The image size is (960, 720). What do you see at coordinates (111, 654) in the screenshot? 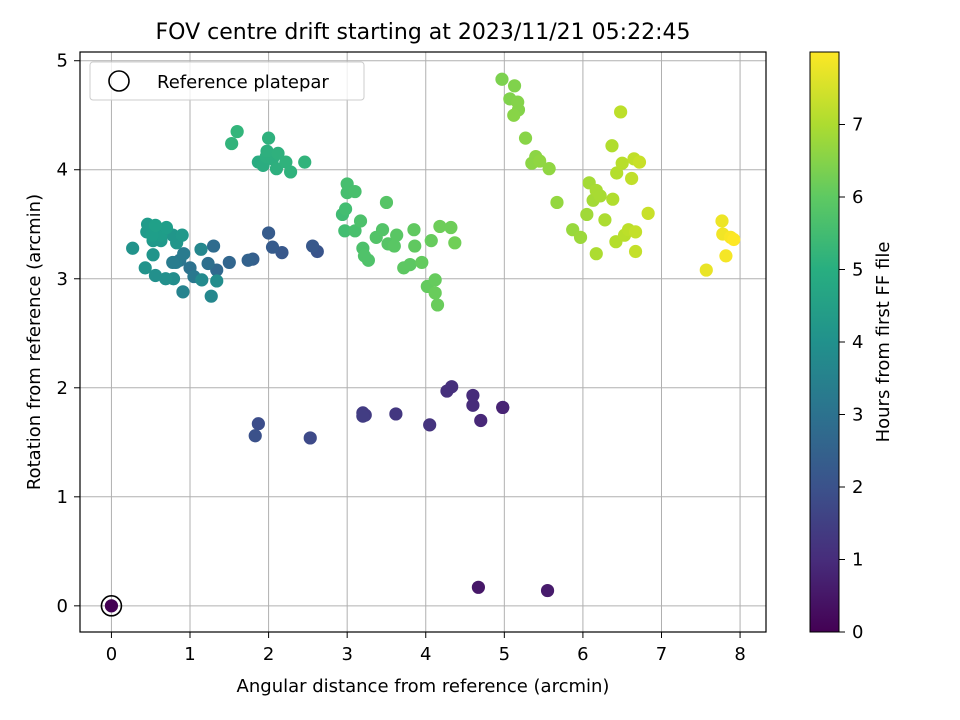
I see `x-tick-label: 0` at bounding box center [111, 654].